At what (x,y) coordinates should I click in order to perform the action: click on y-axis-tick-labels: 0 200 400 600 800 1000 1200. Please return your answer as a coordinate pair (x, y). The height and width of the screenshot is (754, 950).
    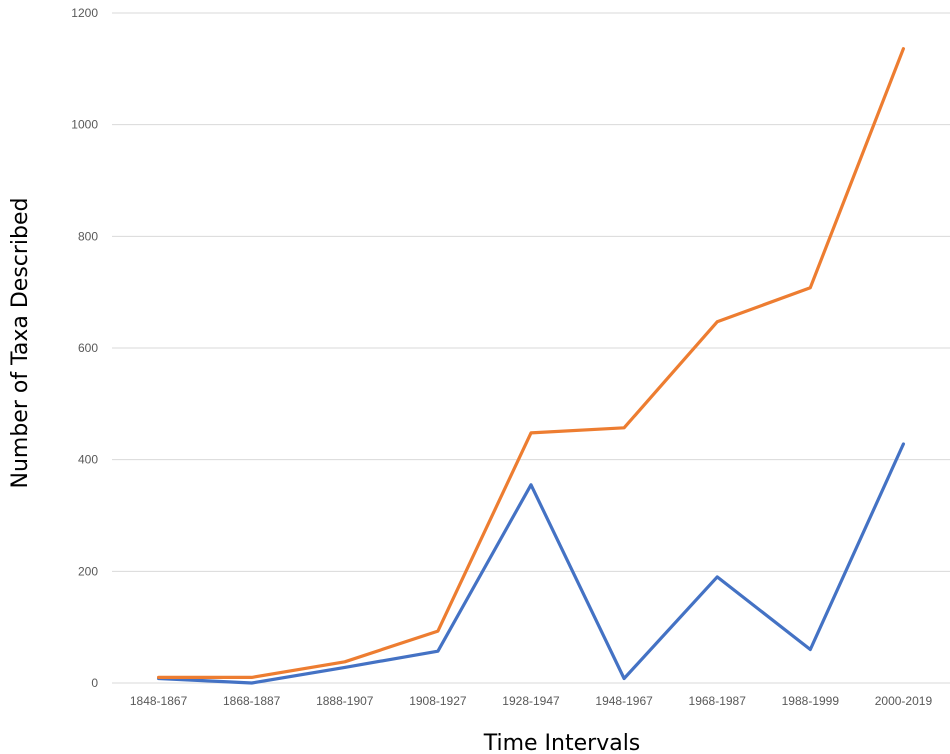
    Looking at the image, I should click on (84, 348).